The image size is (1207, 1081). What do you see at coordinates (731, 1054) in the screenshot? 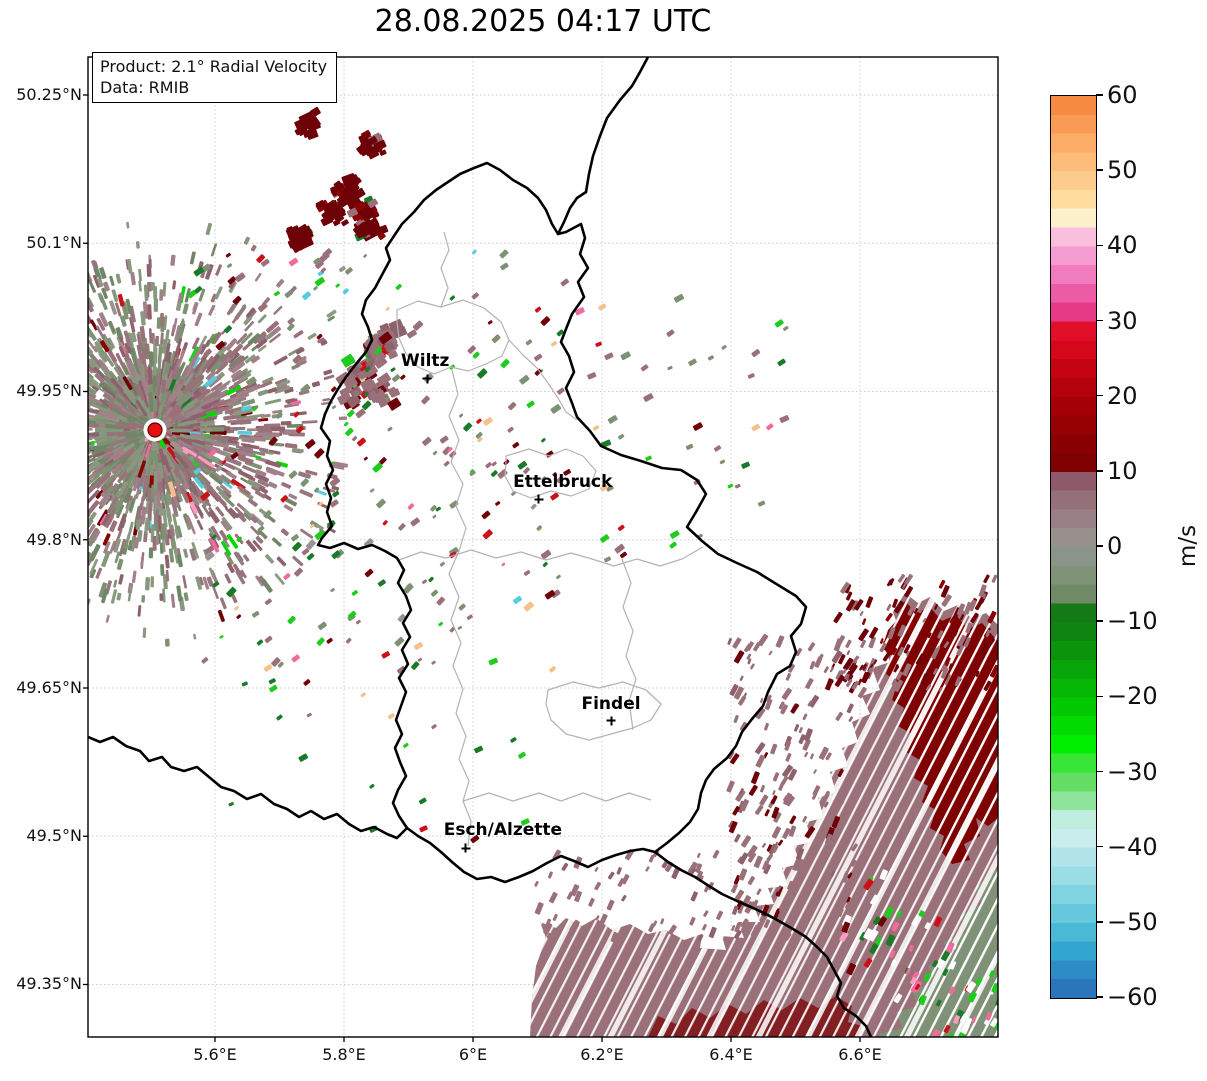
I see `lon-tick-label: 6.4°E` at bounding box center [731, 1054].